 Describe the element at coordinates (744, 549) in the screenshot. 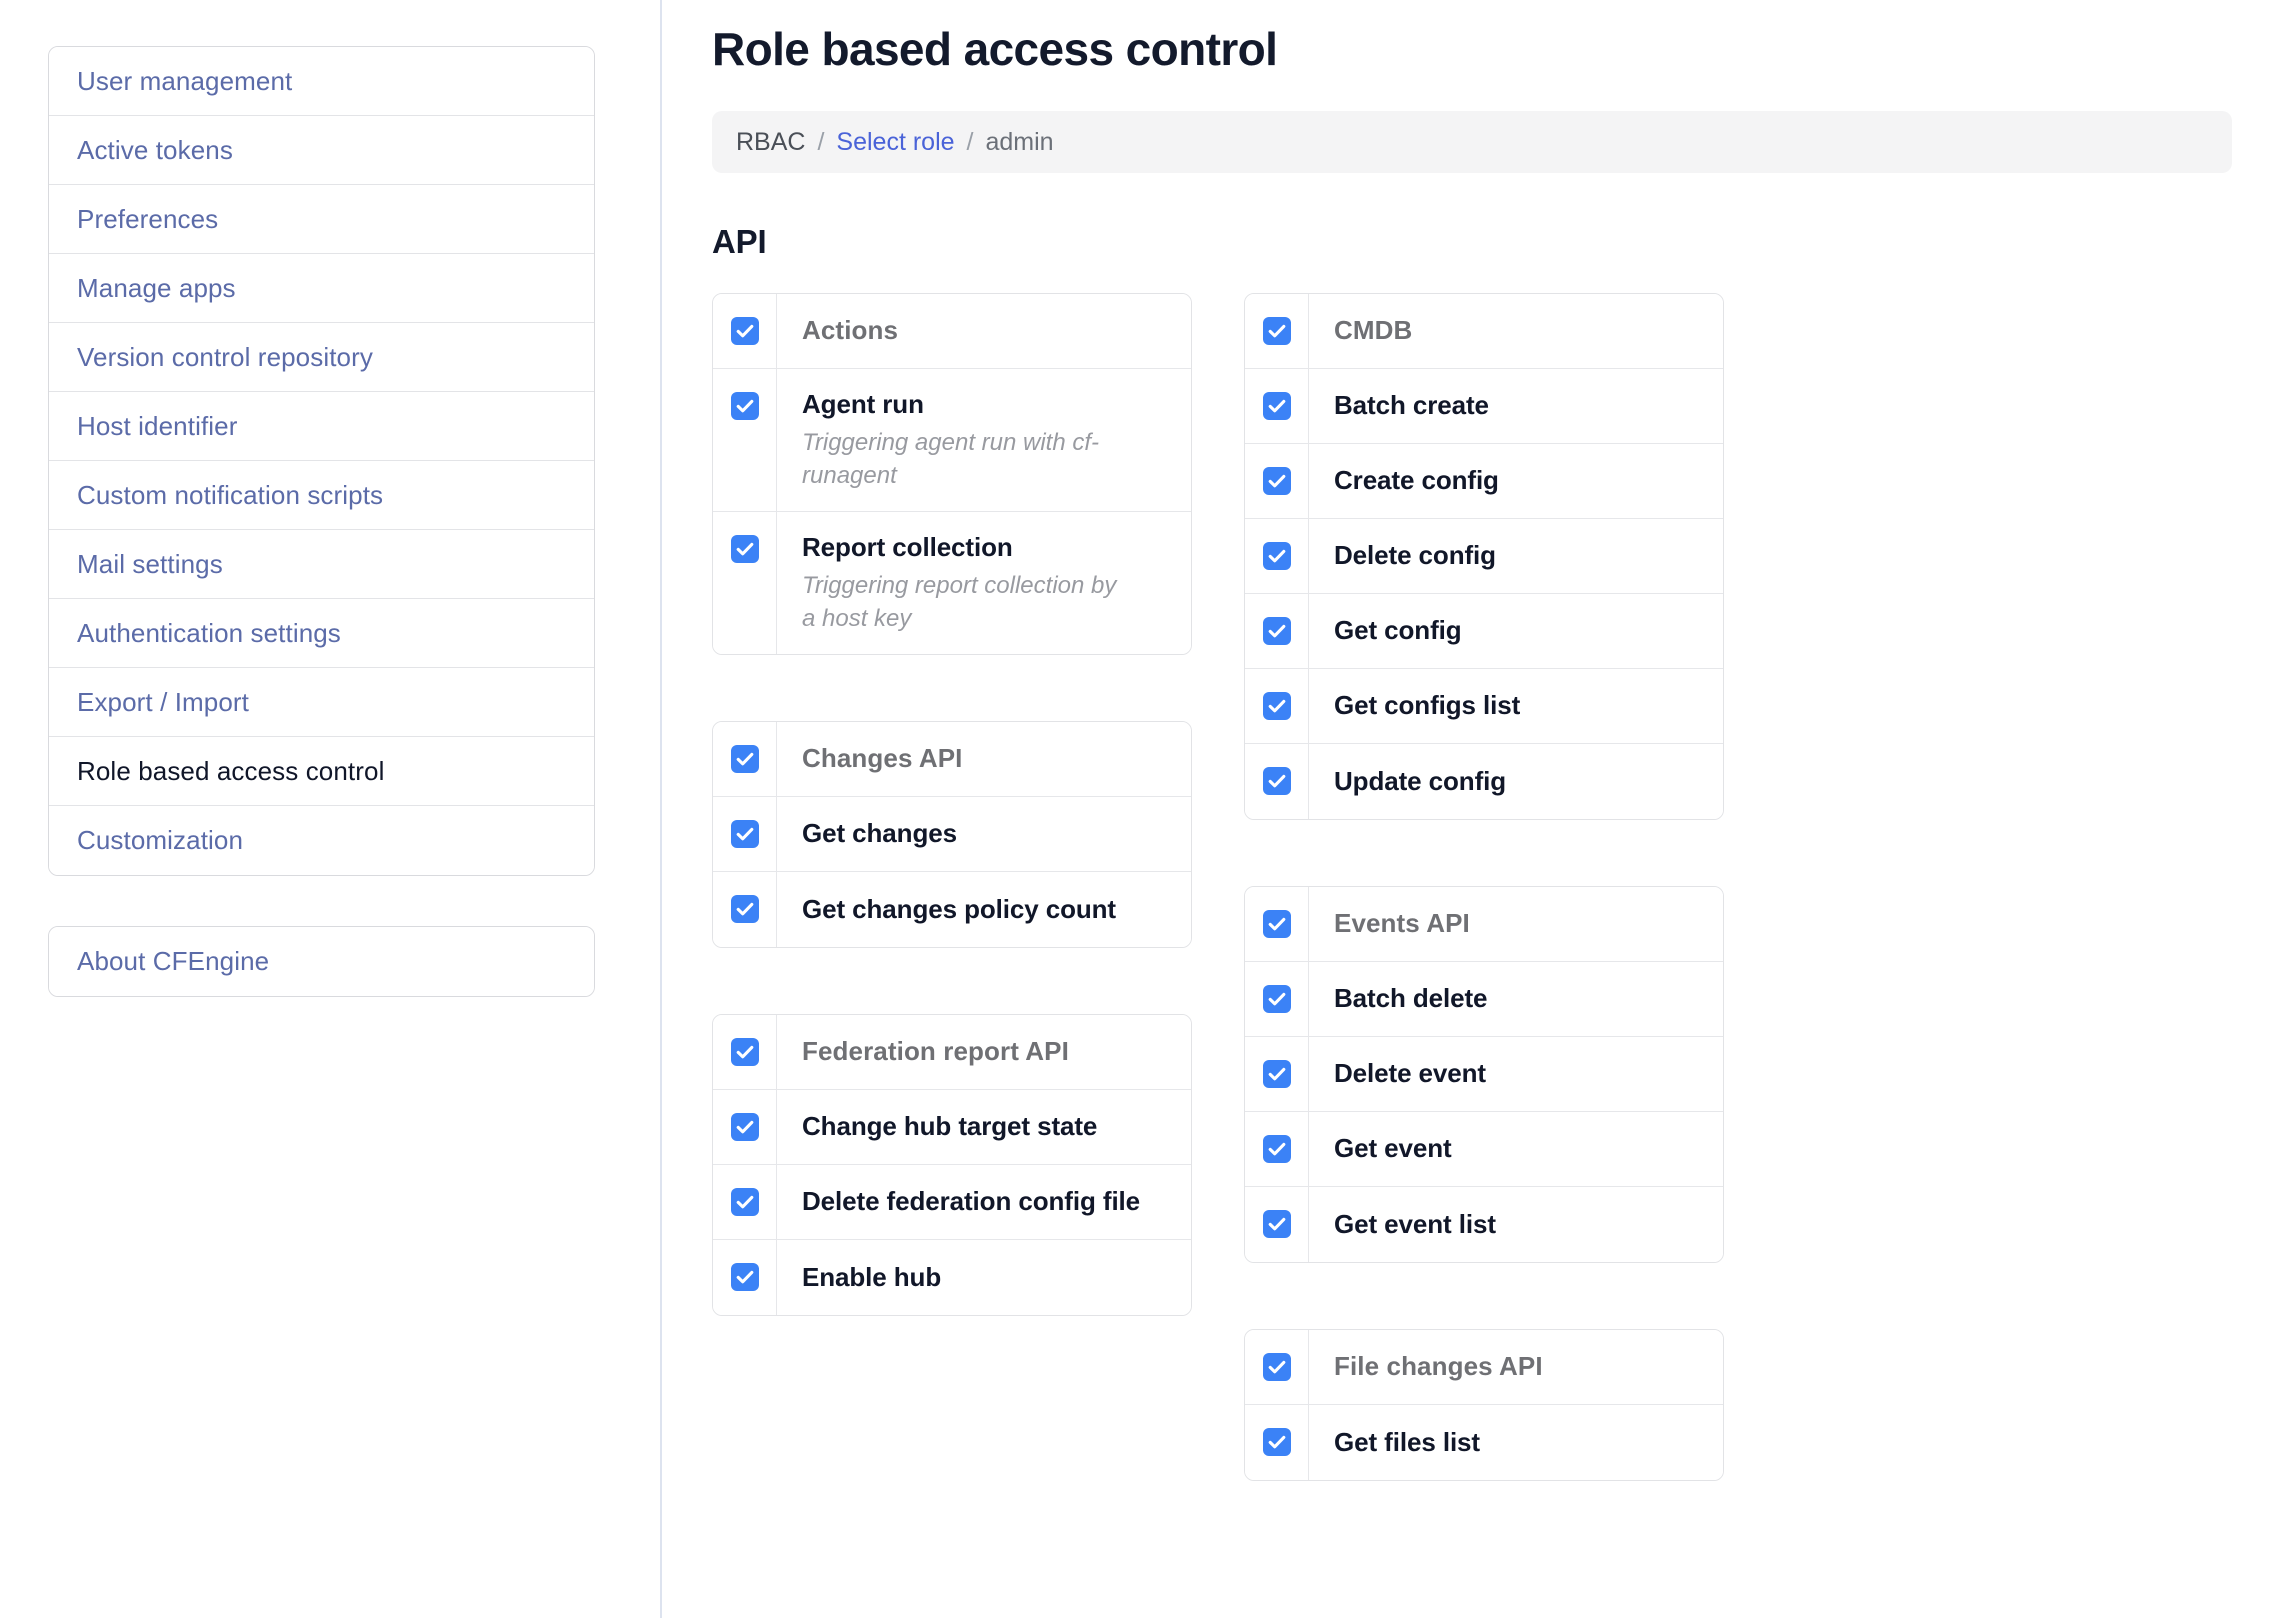

I see `permission-checkbox-report-collection` at that location.